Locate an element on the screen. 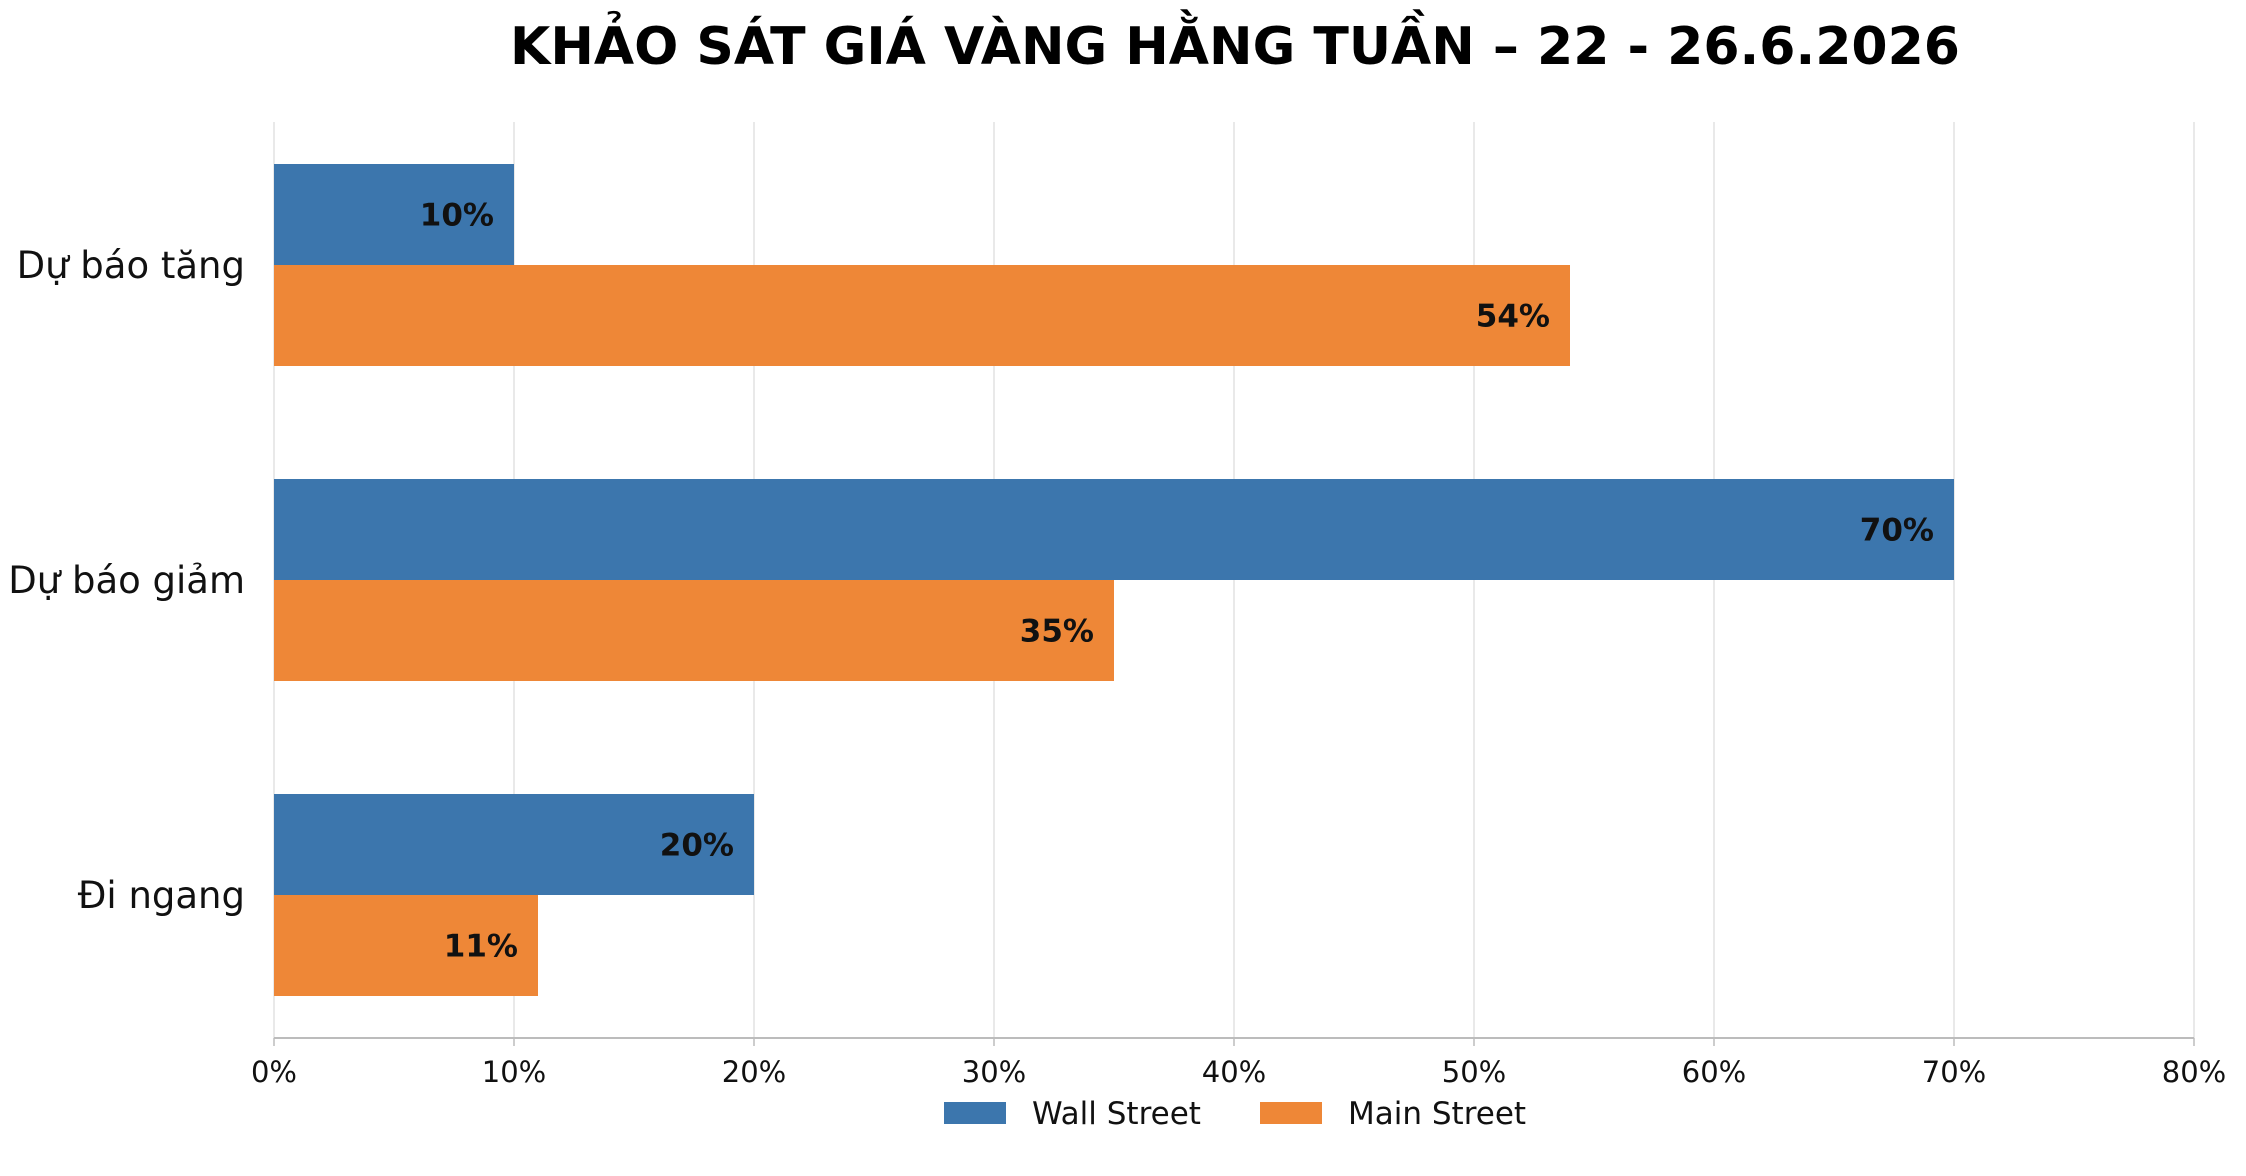 Image resolution: width=2246 pixels, height=1176 pixels. category-labels: Dự báo tăng Dự báo giảm Đi ngang is located at coordinates (126, 580).